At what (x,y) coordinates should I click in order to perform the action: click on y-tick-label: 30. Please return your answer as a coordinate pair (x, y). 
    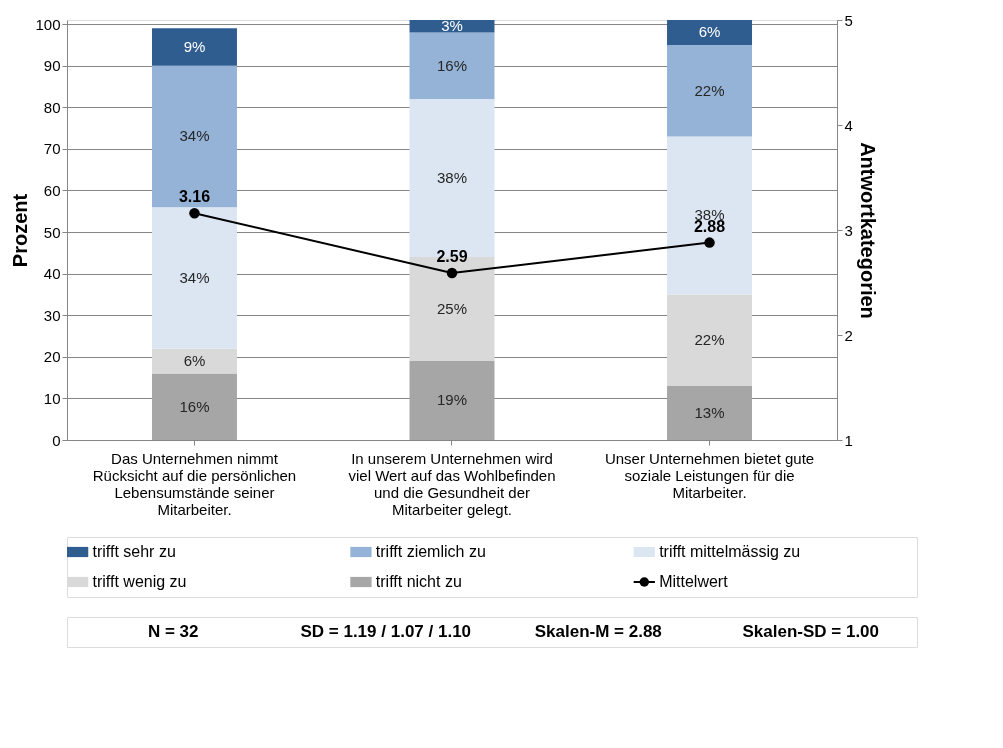
    Looking at the image, I should click on (52, 315).